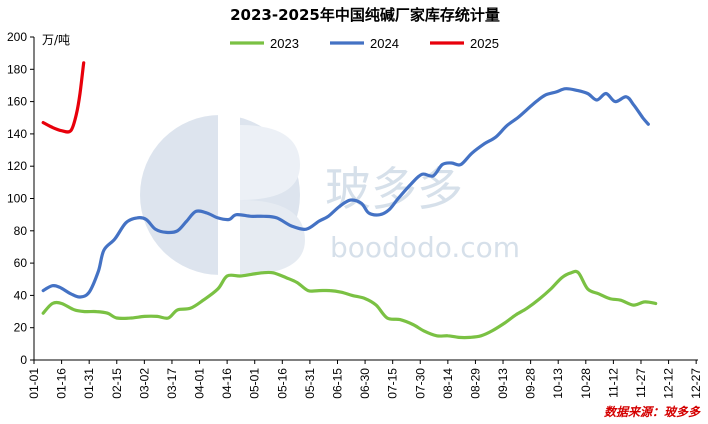  What do you see at coordinates (272, 237) in the screenshot?
I see `watermark-bowl-bottom` at bounding box center [272, 237].